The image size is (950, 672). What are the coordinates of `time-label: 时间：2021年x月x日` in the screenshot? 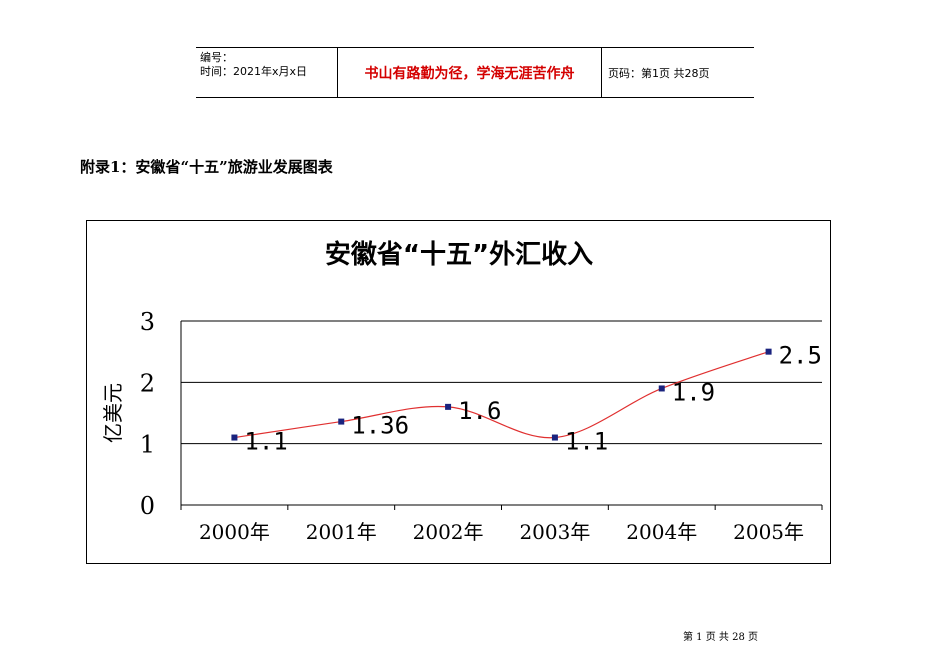 It's located at (254, 71).